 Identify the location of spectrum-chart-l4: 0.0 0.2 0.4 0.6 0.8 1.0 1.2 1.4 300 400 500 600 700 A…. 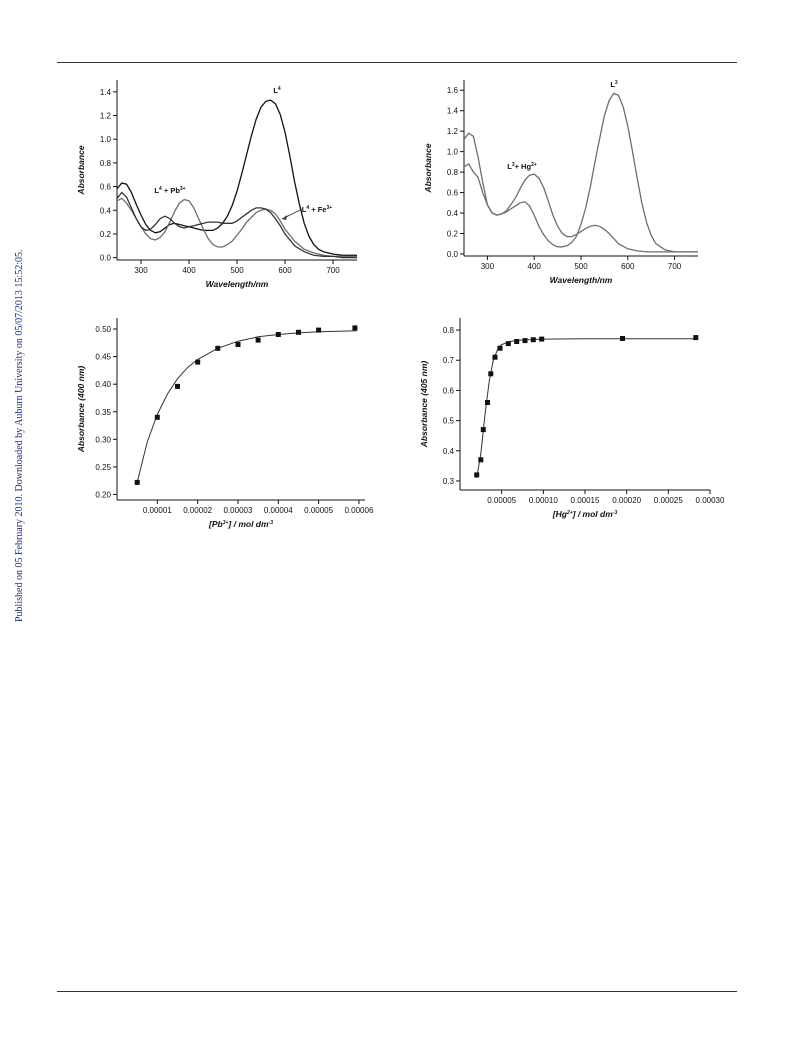
(216, 184).